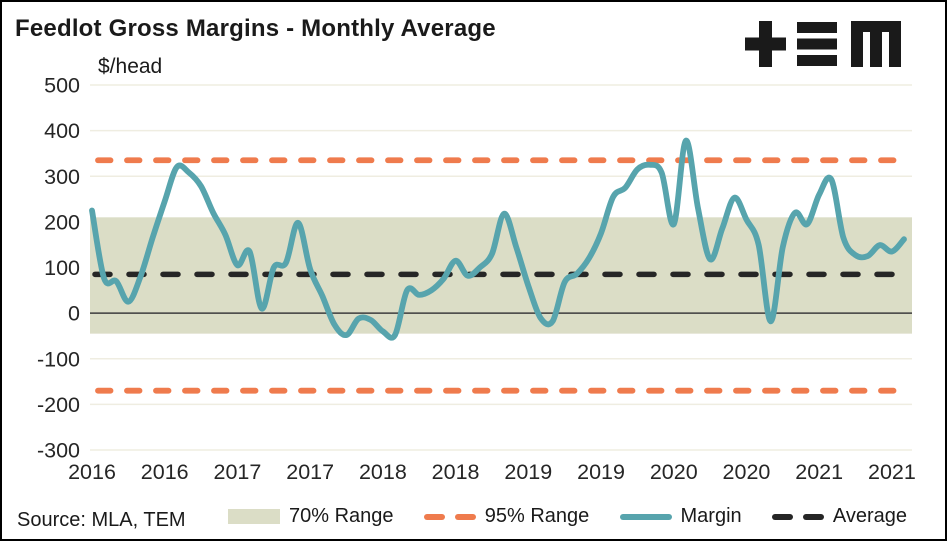 The width and height of the screenshot is (947, 541). What do you see at coordinates (58, 405) in the screenshot?
I see `svg-text: -200` at bounding box center [58, 405].